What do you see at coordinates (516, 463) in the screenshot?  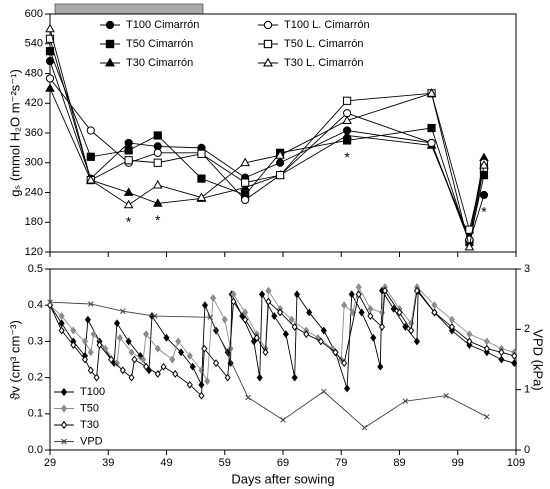 I see `x-tick-label: 109` at bounding box center [516, 463].